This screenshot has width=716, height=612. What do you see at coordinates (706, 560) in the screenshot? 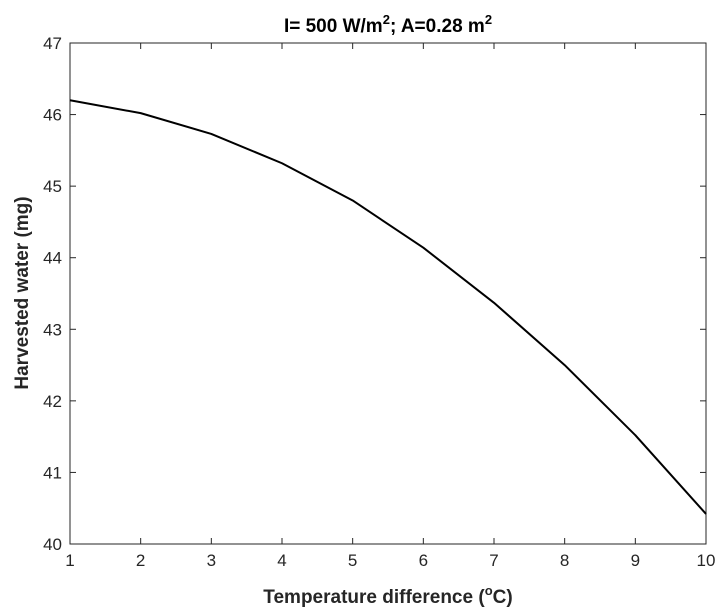
I see `x-tick-label: 10` at bounding box center [706, 560].